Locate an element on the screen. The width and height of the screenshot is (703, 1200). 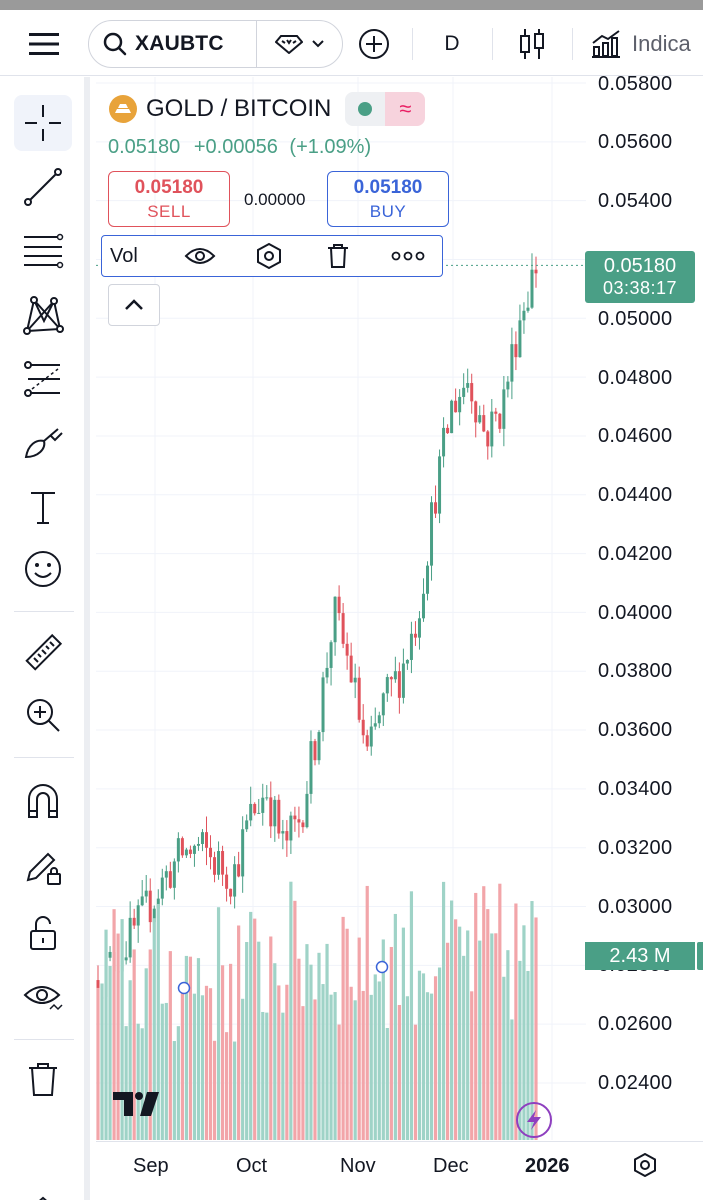
remove-drawings-tool is located at coordinates (43, 1079).